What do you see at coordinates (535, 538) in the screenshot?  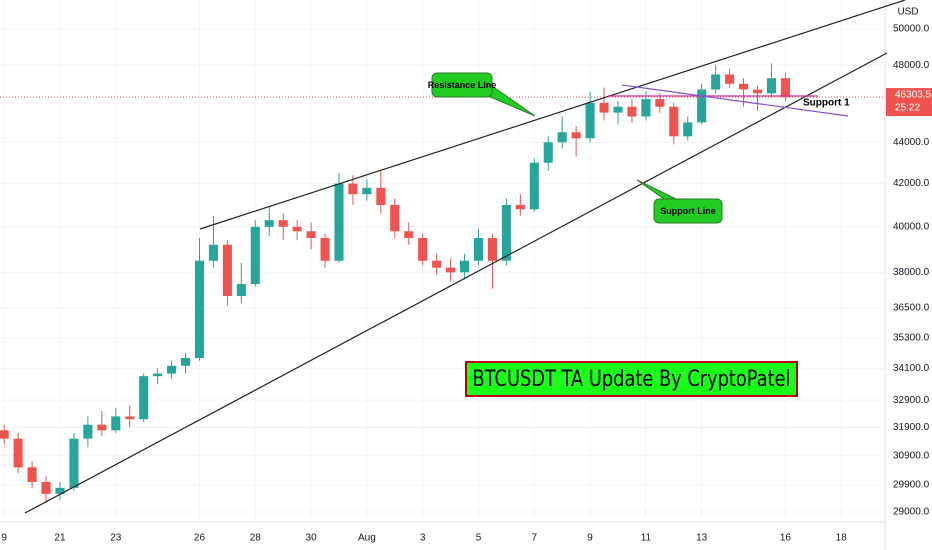 I see `x-tick-label: 7` at bounding box center [535, 538].